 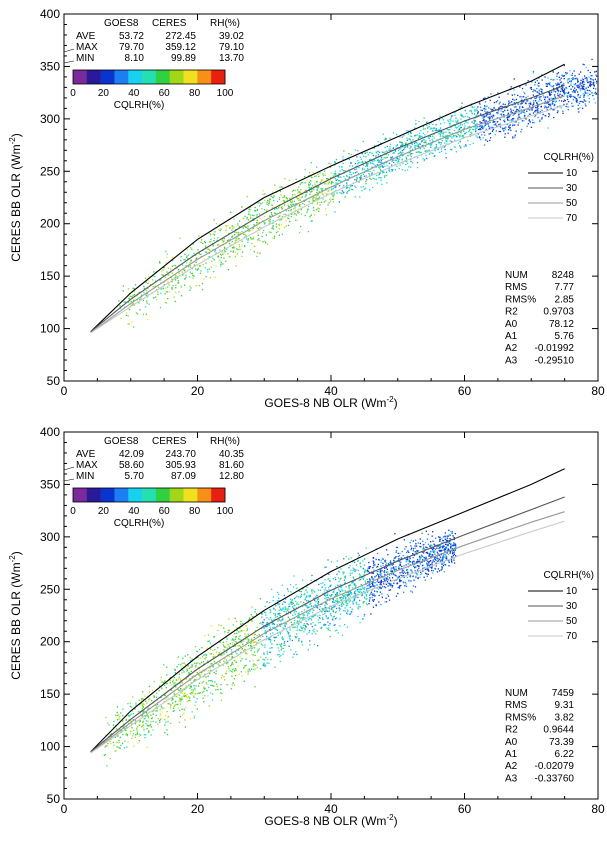 I want to click on colorbar-tick-label: 100, so click(x=225, y=93).